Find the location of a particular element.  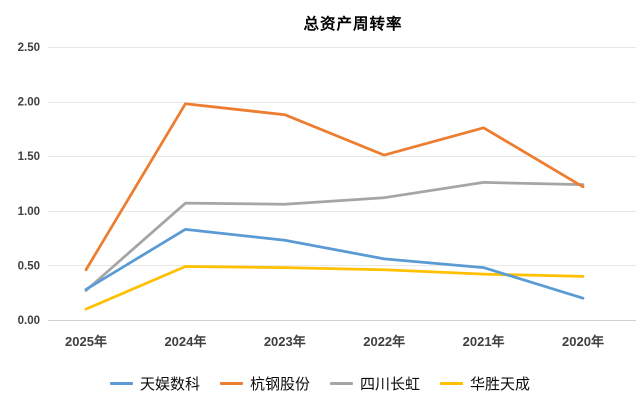

chart-title: 总资产周转率 is located at coordinates (353, 24).